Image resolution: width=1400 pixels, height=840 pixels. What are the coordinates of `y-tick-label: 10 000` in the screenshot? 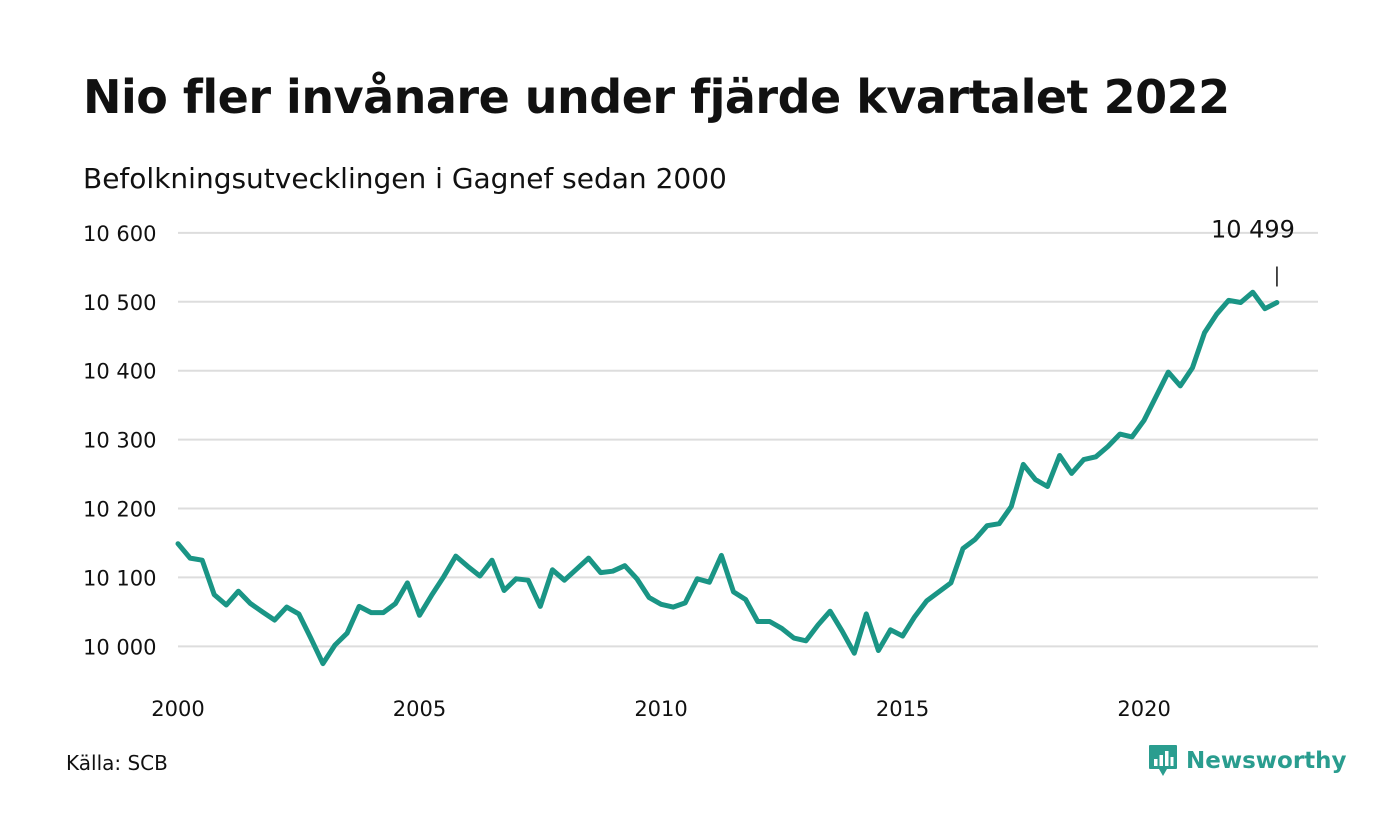 It's located at (119, 647).